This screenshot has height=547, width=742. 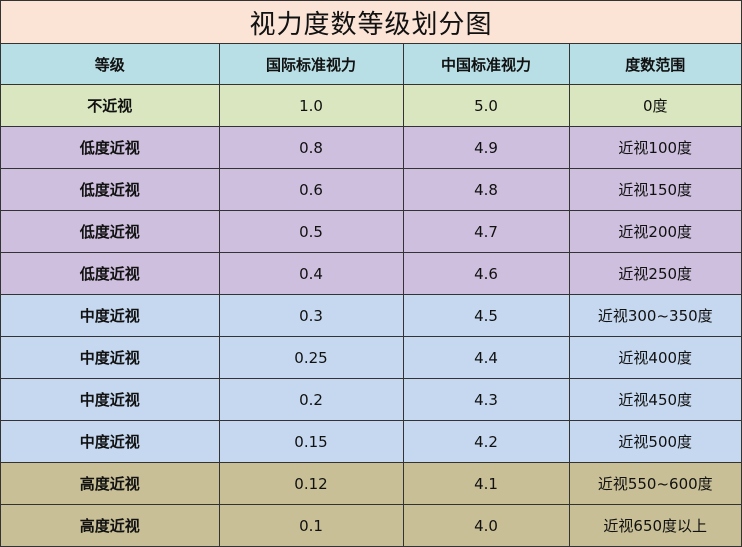 I want to click on intl-vision-cell: 0.25, so click(x=311, y=357).